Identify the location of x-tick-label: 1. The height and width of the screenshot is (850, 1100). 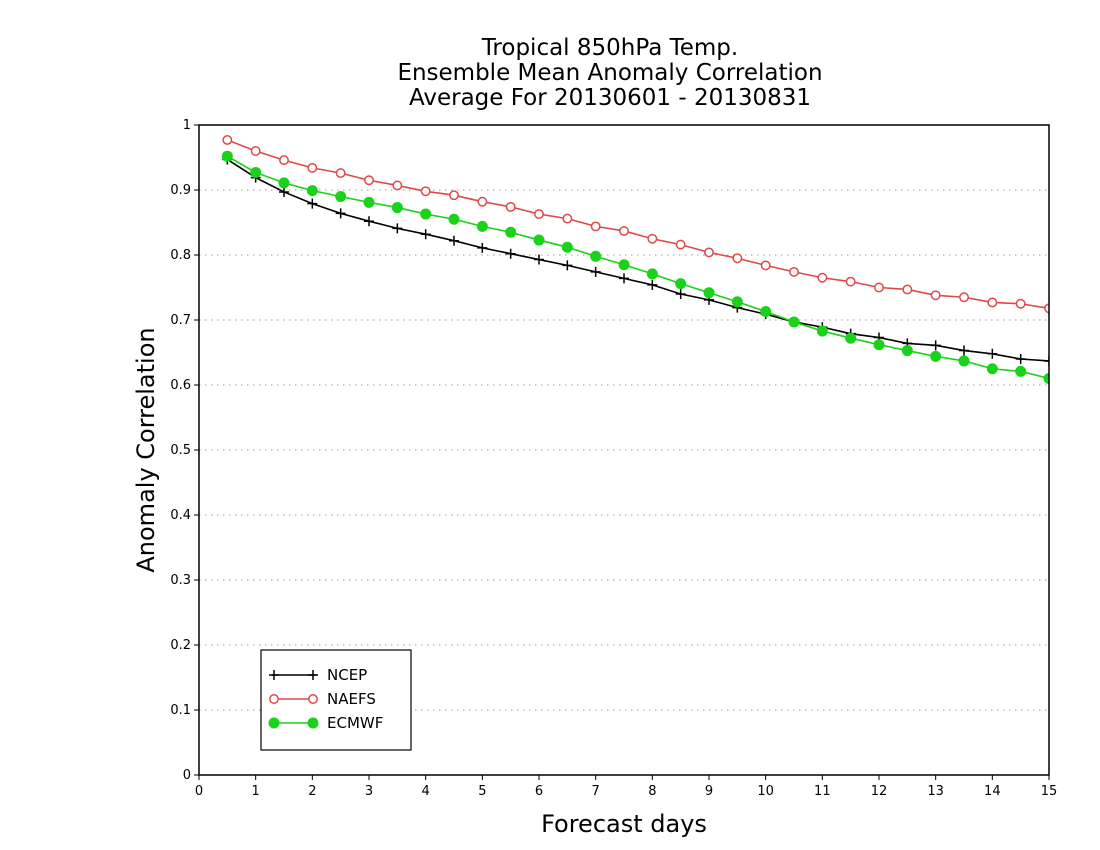
(256, 791).